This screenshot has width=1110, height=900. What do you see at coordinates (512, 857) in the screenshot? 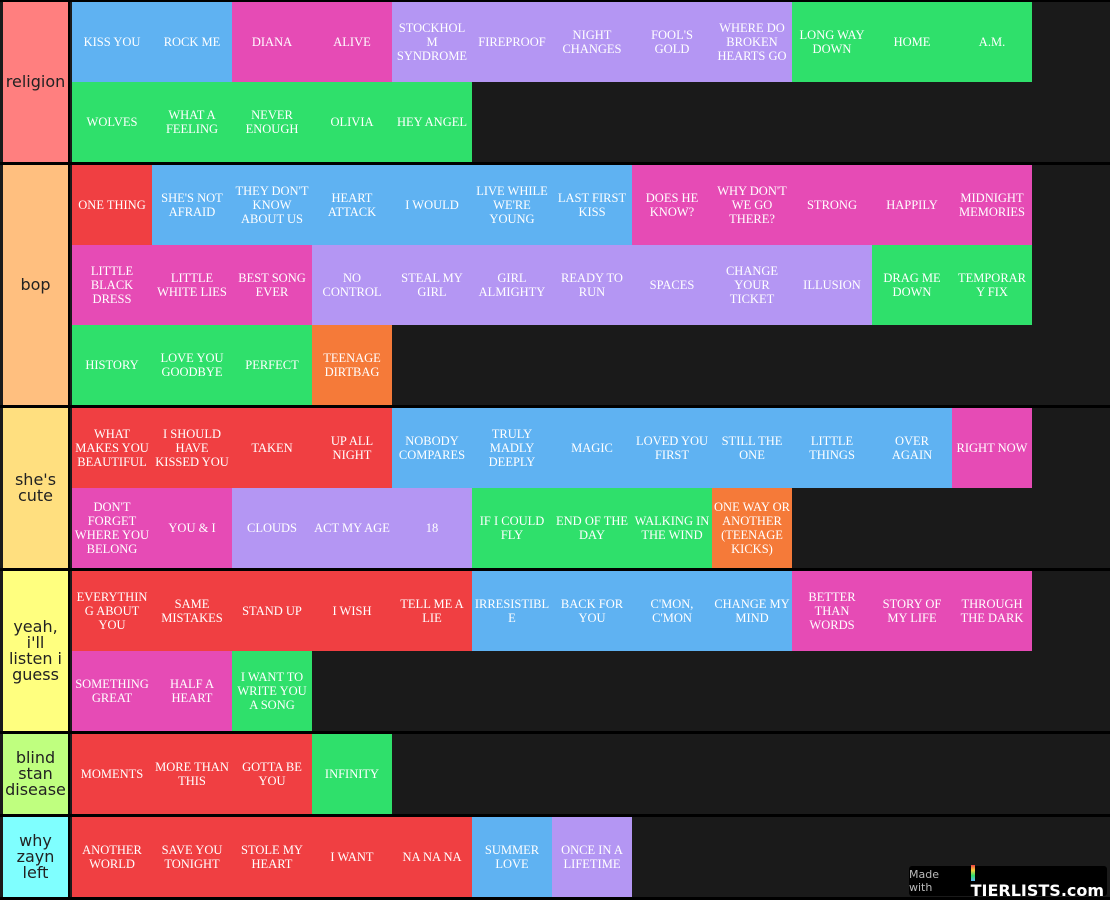
I see `tier-item: SUMMER LOVE` at bounding box center [512, 857].